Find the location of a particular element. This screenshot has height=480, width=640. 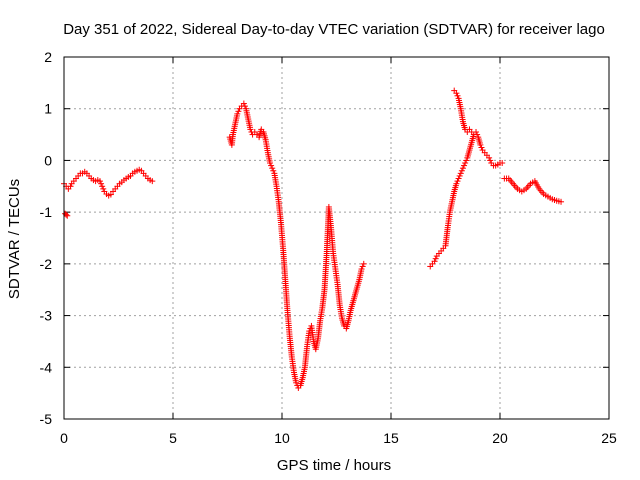

y-tick-label: -3 is located at coordinates (46, 316).